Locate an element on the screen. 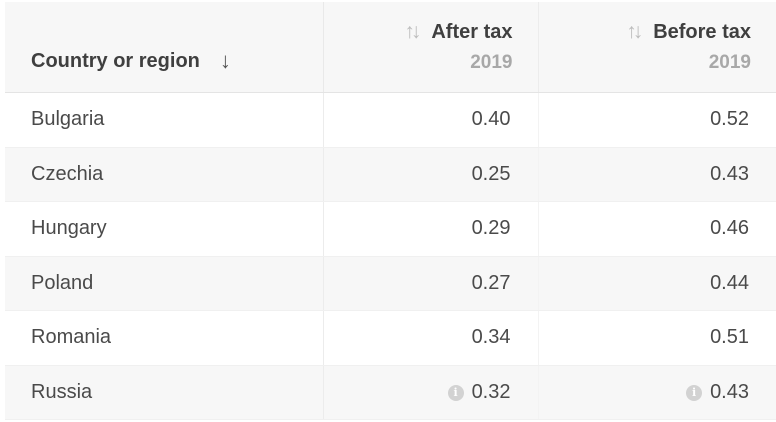 This screenshot has width=776, height=422. country-cell: Czechia is located at coordinates (164, 174).